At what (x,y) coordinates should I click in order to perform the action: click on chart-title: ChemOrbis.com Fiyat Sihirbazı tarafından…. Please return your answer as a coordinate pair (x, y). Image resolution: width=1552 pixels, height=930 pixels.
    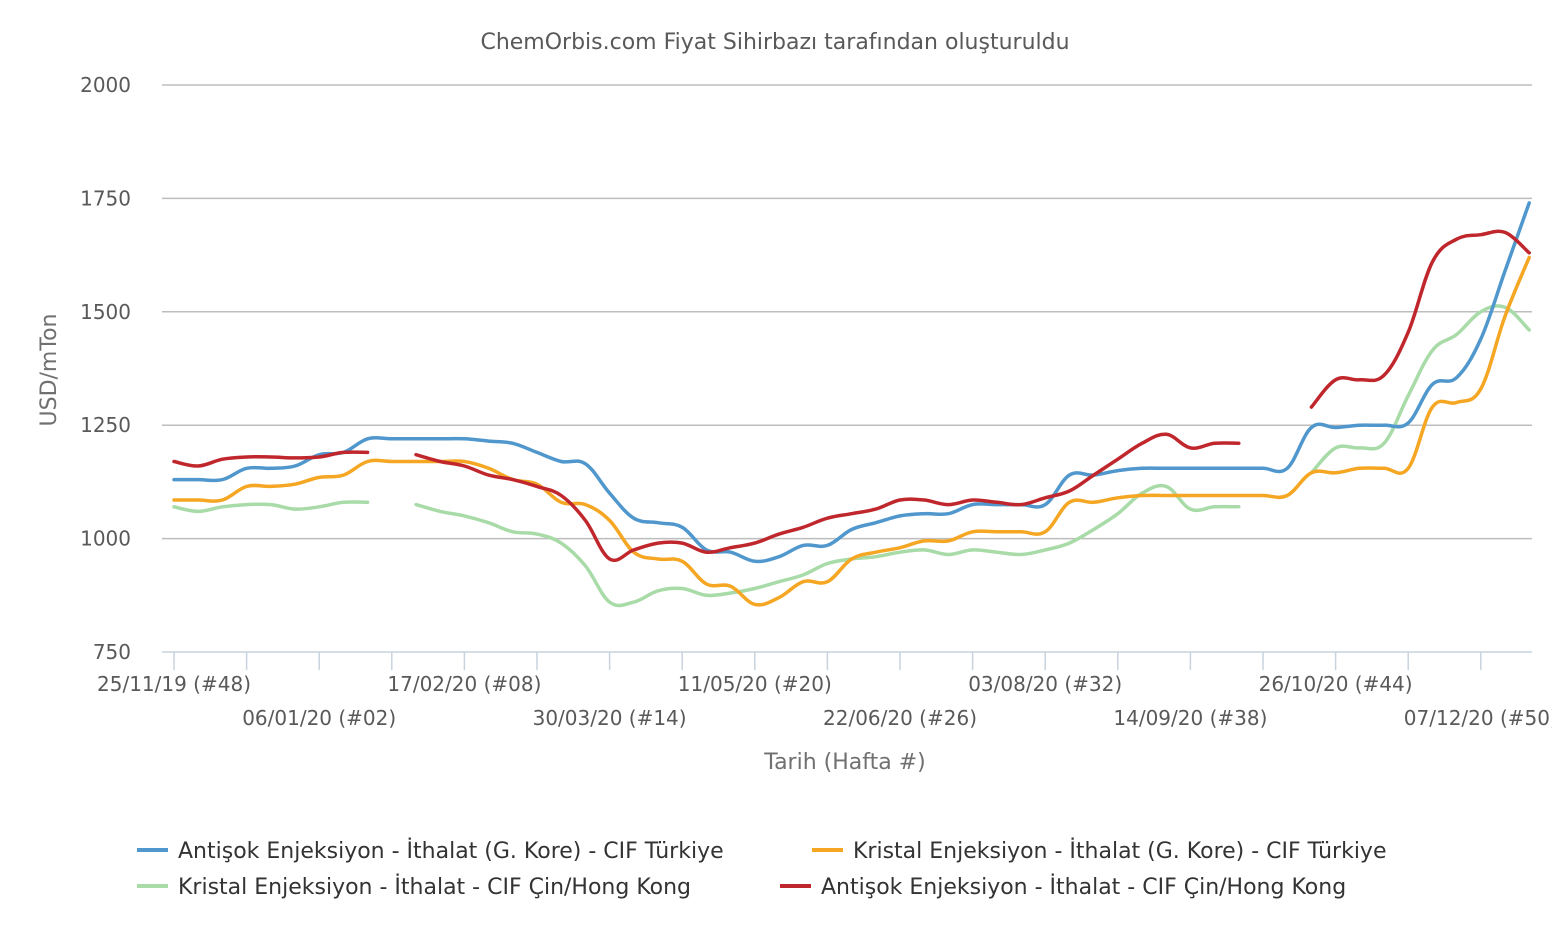
    Looking at the image, I should click on (774, 42).